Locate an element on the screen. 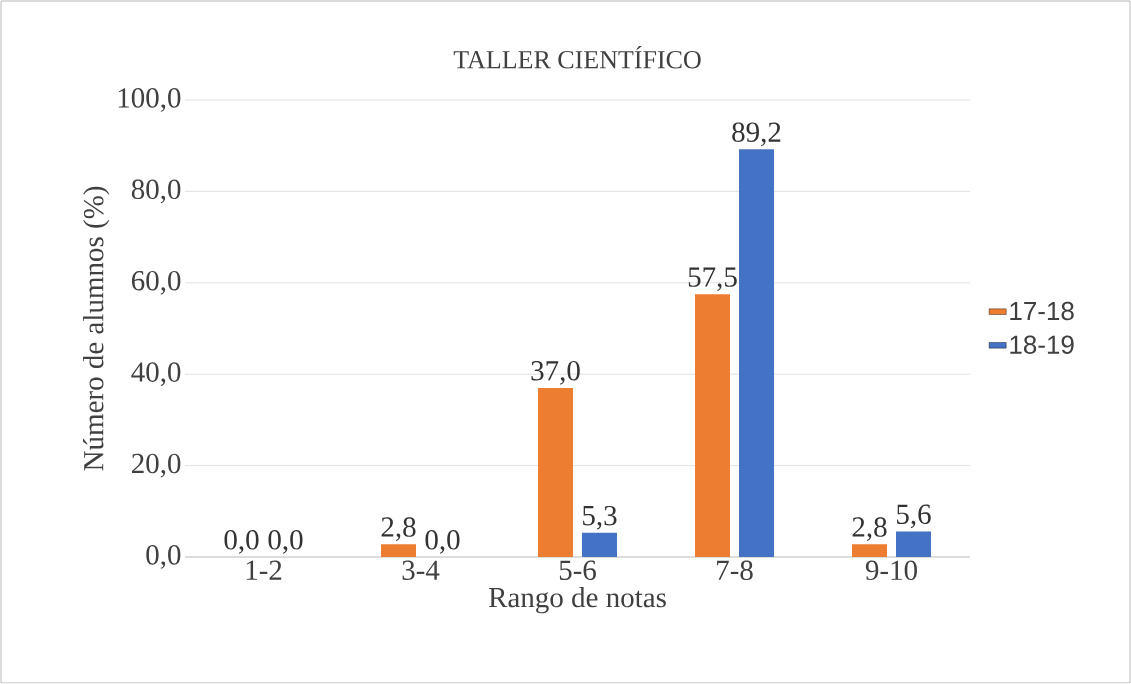  data-label: 57,5 is located at coordinates (712, 279).